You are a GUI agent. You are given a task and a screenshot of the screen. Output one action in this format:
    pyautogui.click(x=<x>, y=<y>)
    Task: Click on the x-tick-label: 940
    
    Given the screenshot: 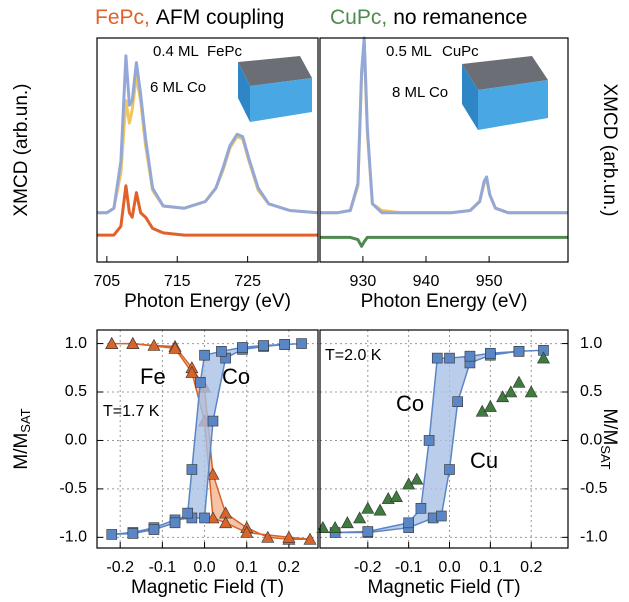 What is the action you would take?
    pyautogui.click(x=426, y=281)
    